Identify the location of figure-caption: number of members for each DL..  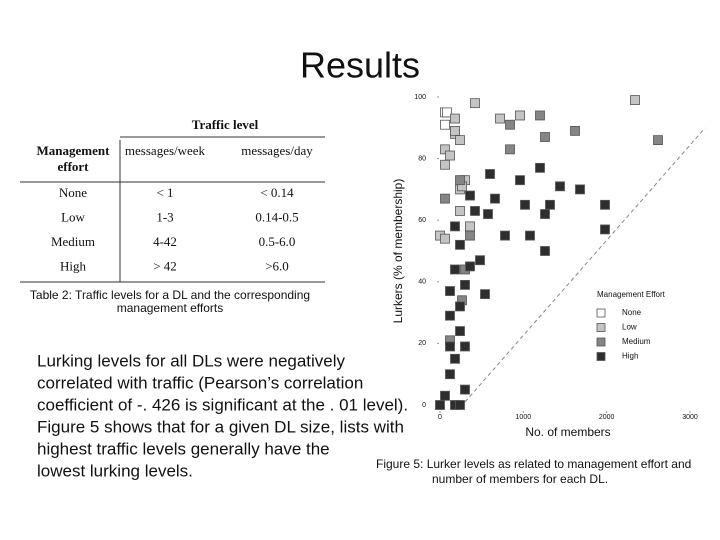
(520, 479).